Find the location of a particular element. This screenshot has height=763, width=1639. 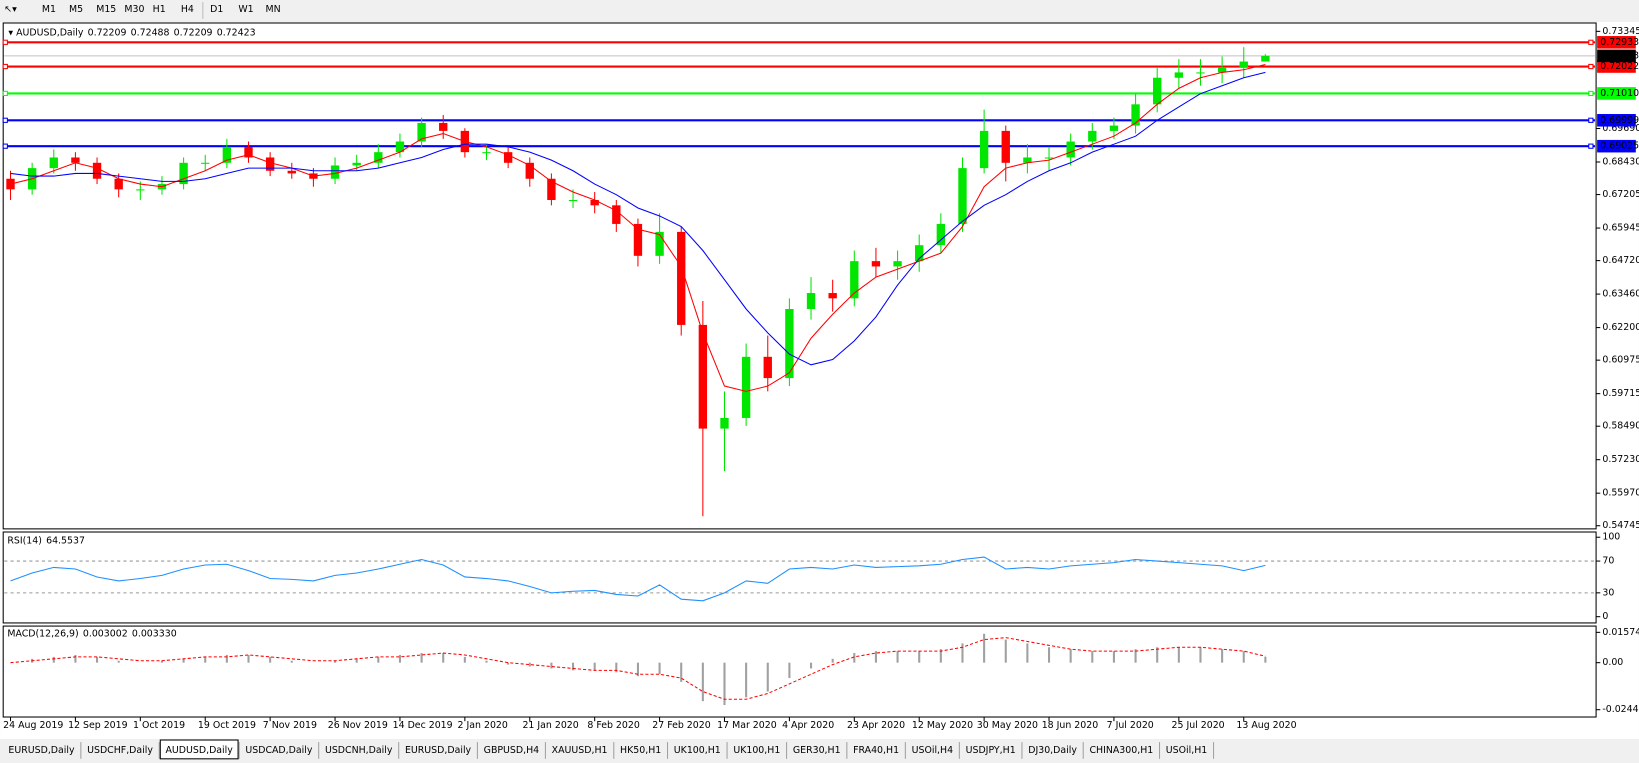

timeframe-button: D1 is located at coordinates (216, 9).